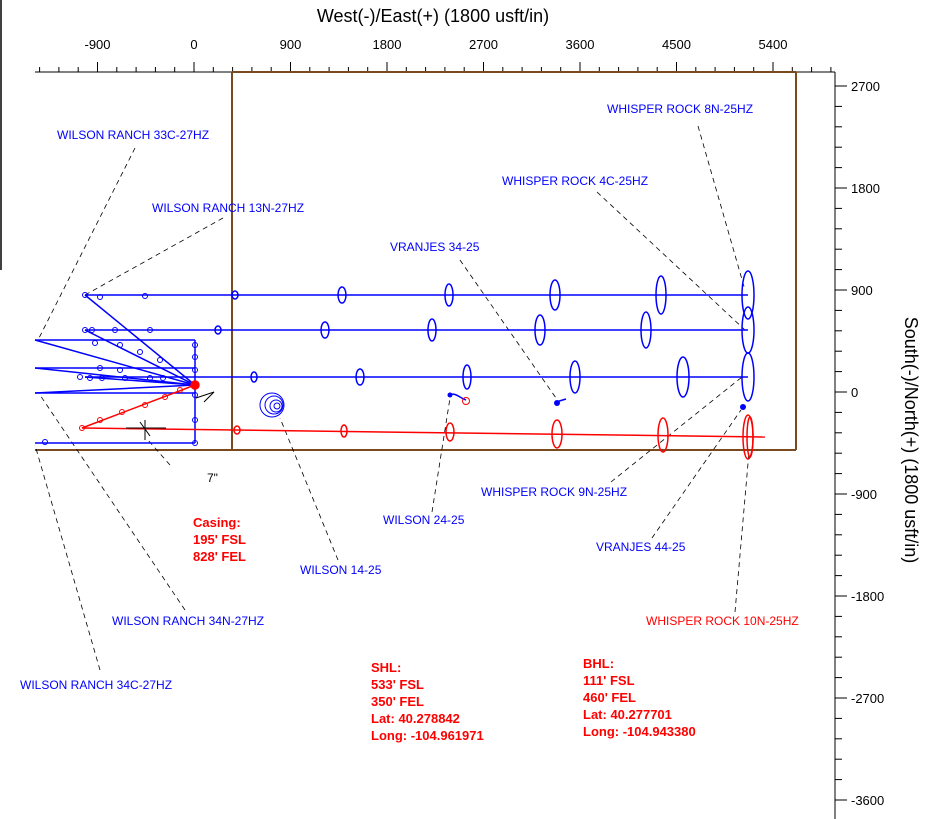  What do you see at coordinates (609, 680) in the screenshot?
I see `bhl-line-1: 111' FSL` at bounding box center [609, 680].